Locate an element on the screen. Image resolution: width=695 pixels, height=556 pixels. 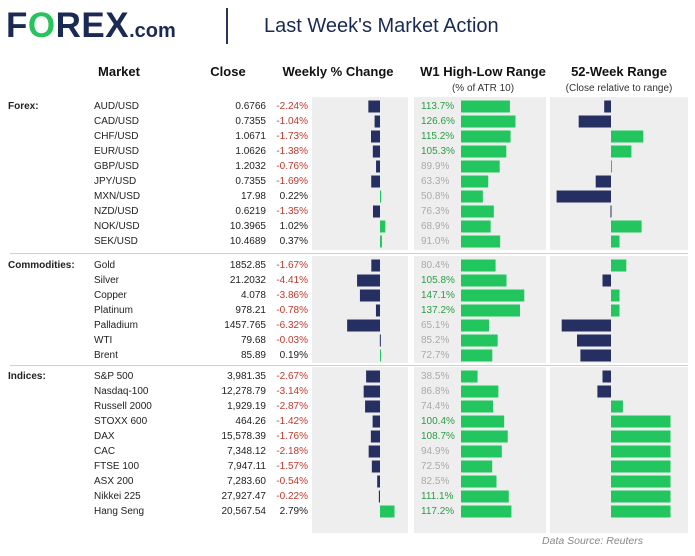
weekly-change-value: -2.67% is located at coordinates (292, 376).